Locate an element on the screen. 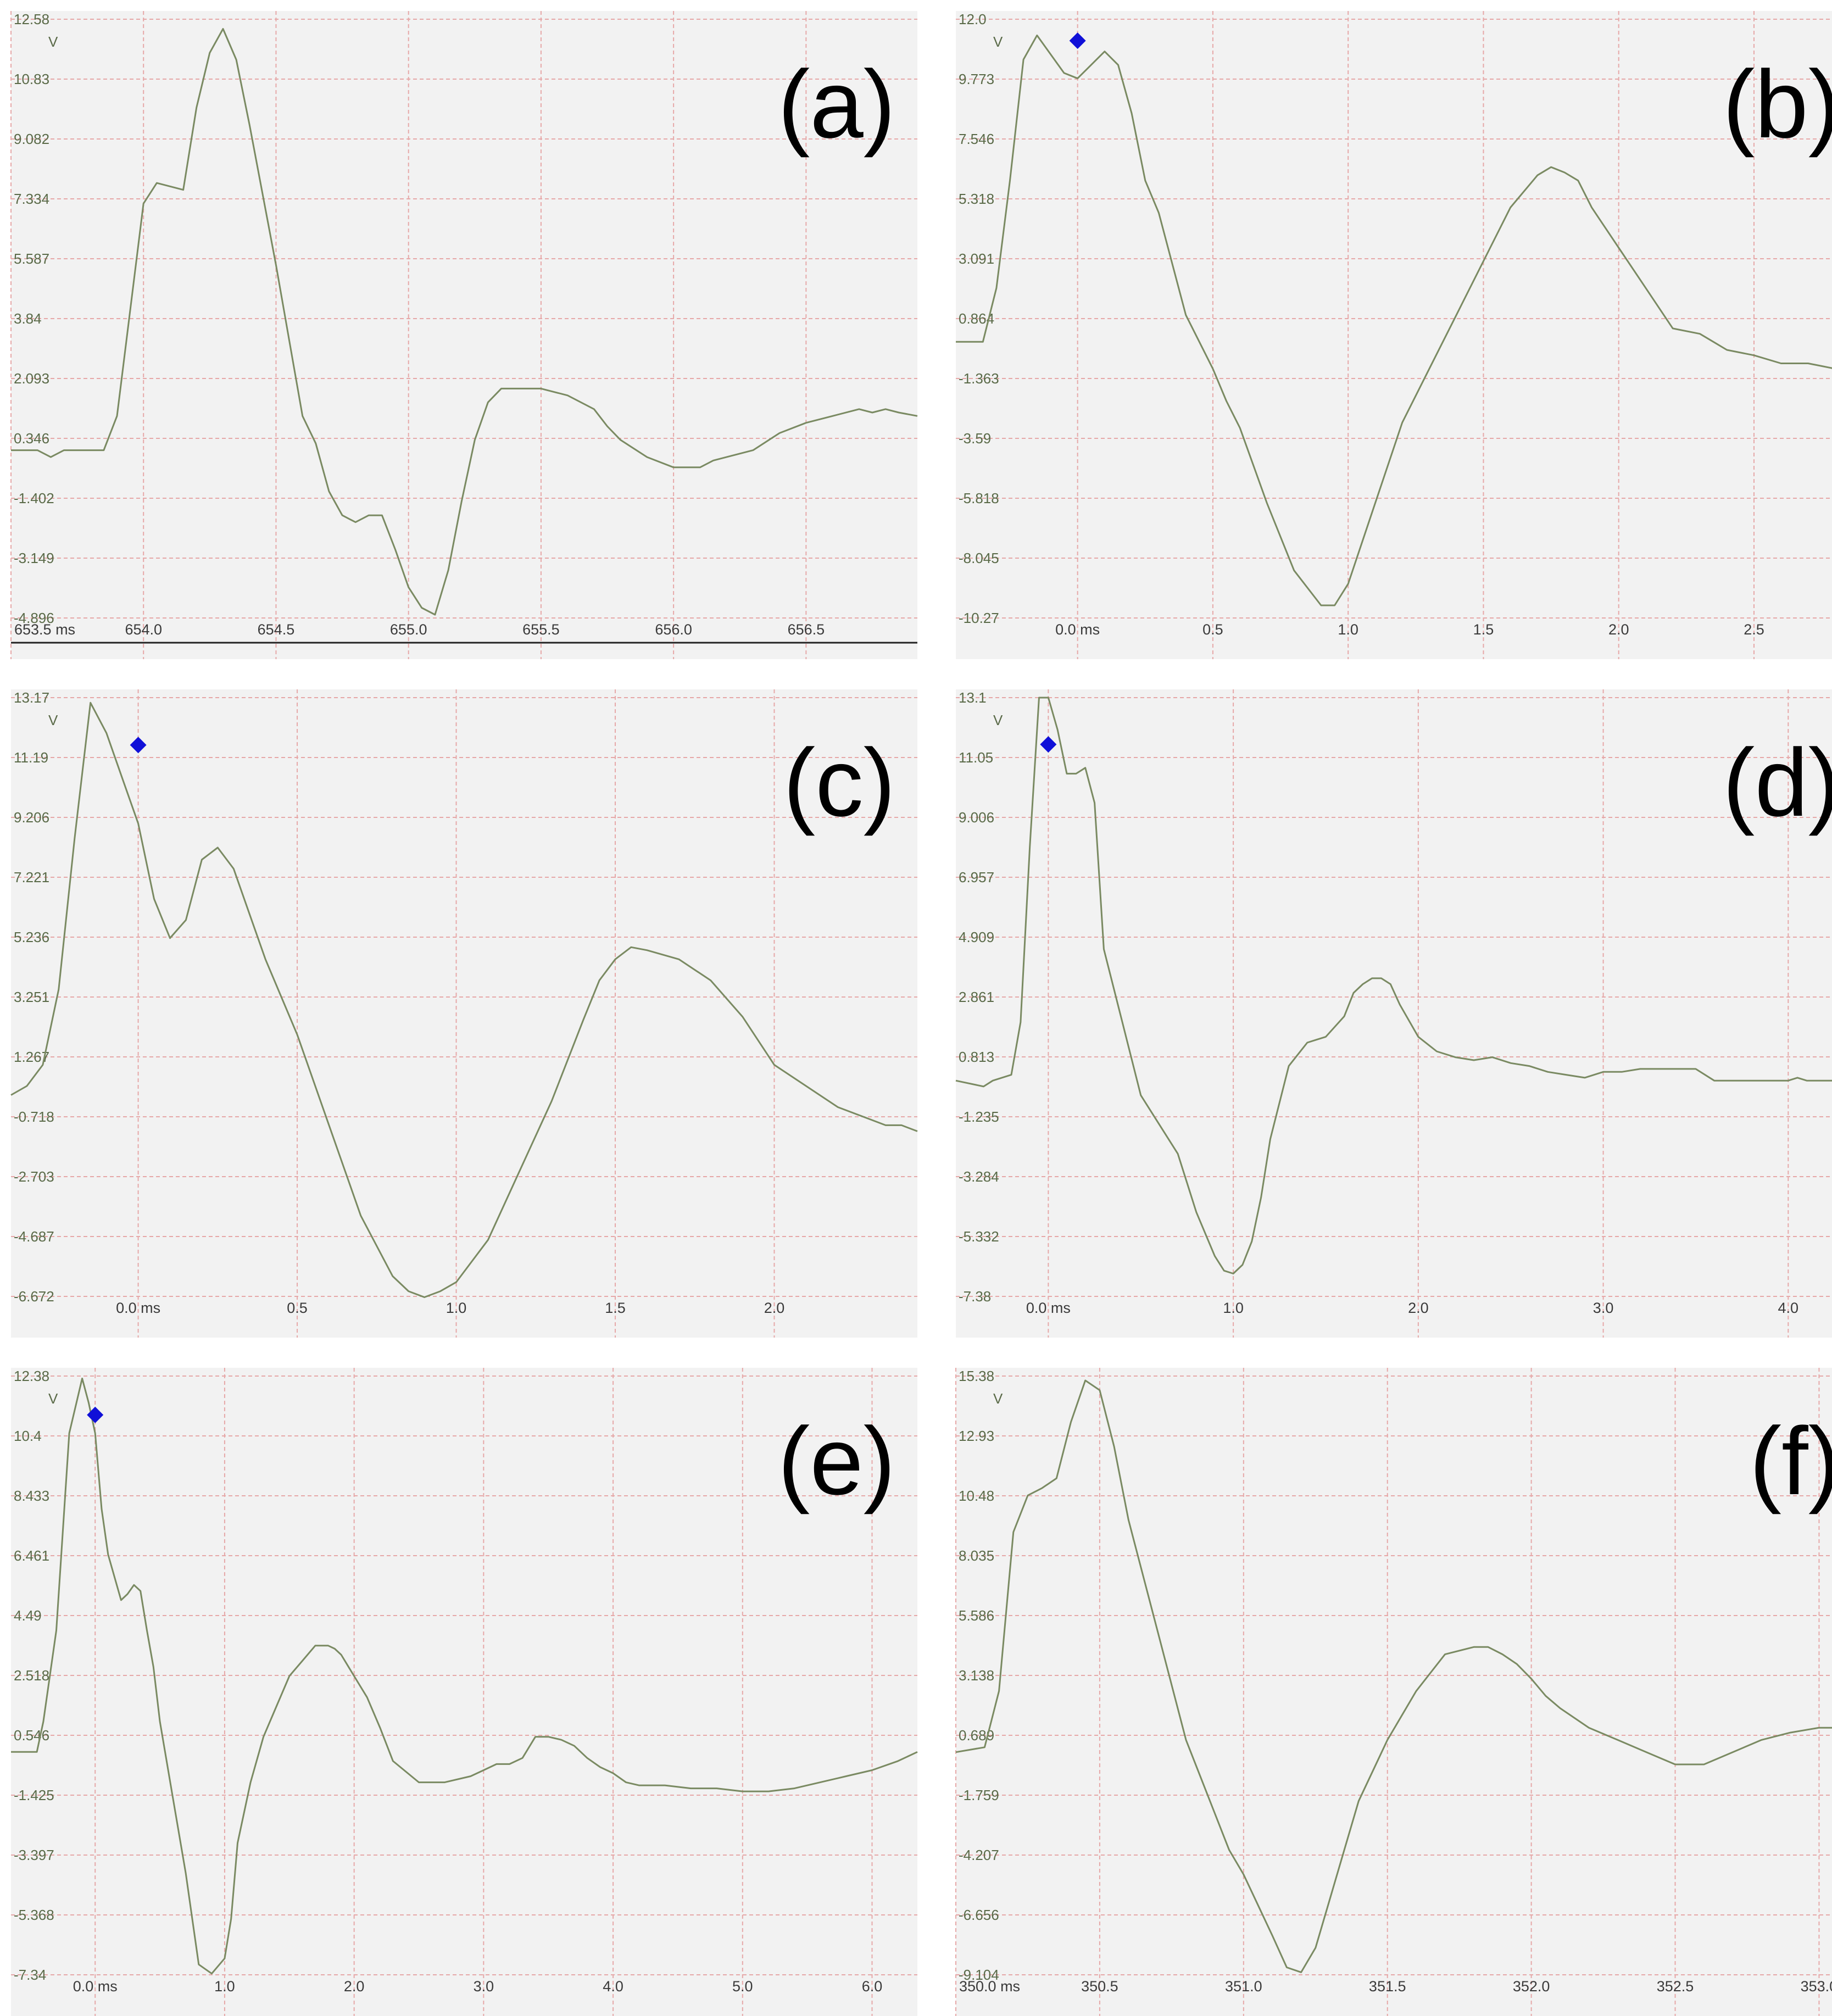 The image size is (1832, 2016). x-tick-label: 654.5 is located at coordinates (276, 629).